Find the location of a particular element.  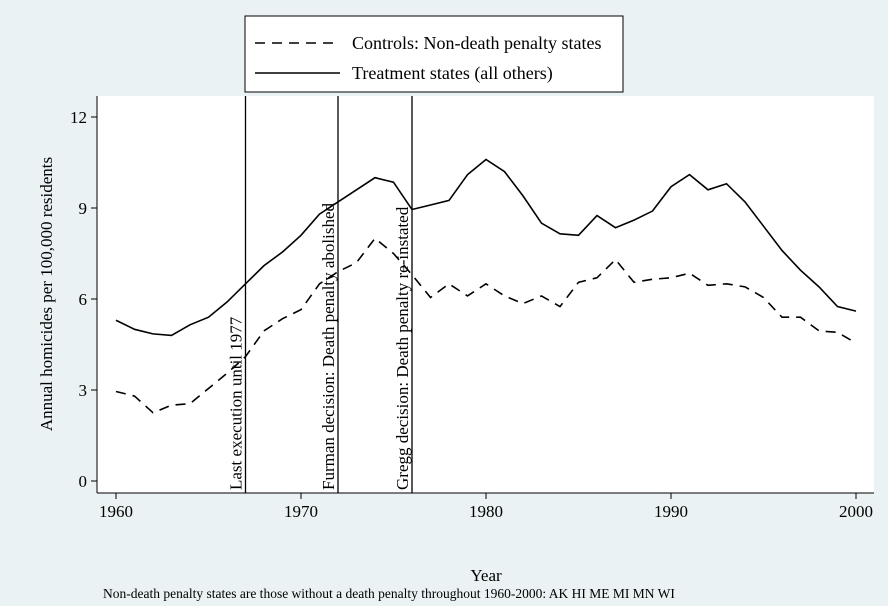

event-label: Last execution until 1977 is located at coordinates (236, 403).